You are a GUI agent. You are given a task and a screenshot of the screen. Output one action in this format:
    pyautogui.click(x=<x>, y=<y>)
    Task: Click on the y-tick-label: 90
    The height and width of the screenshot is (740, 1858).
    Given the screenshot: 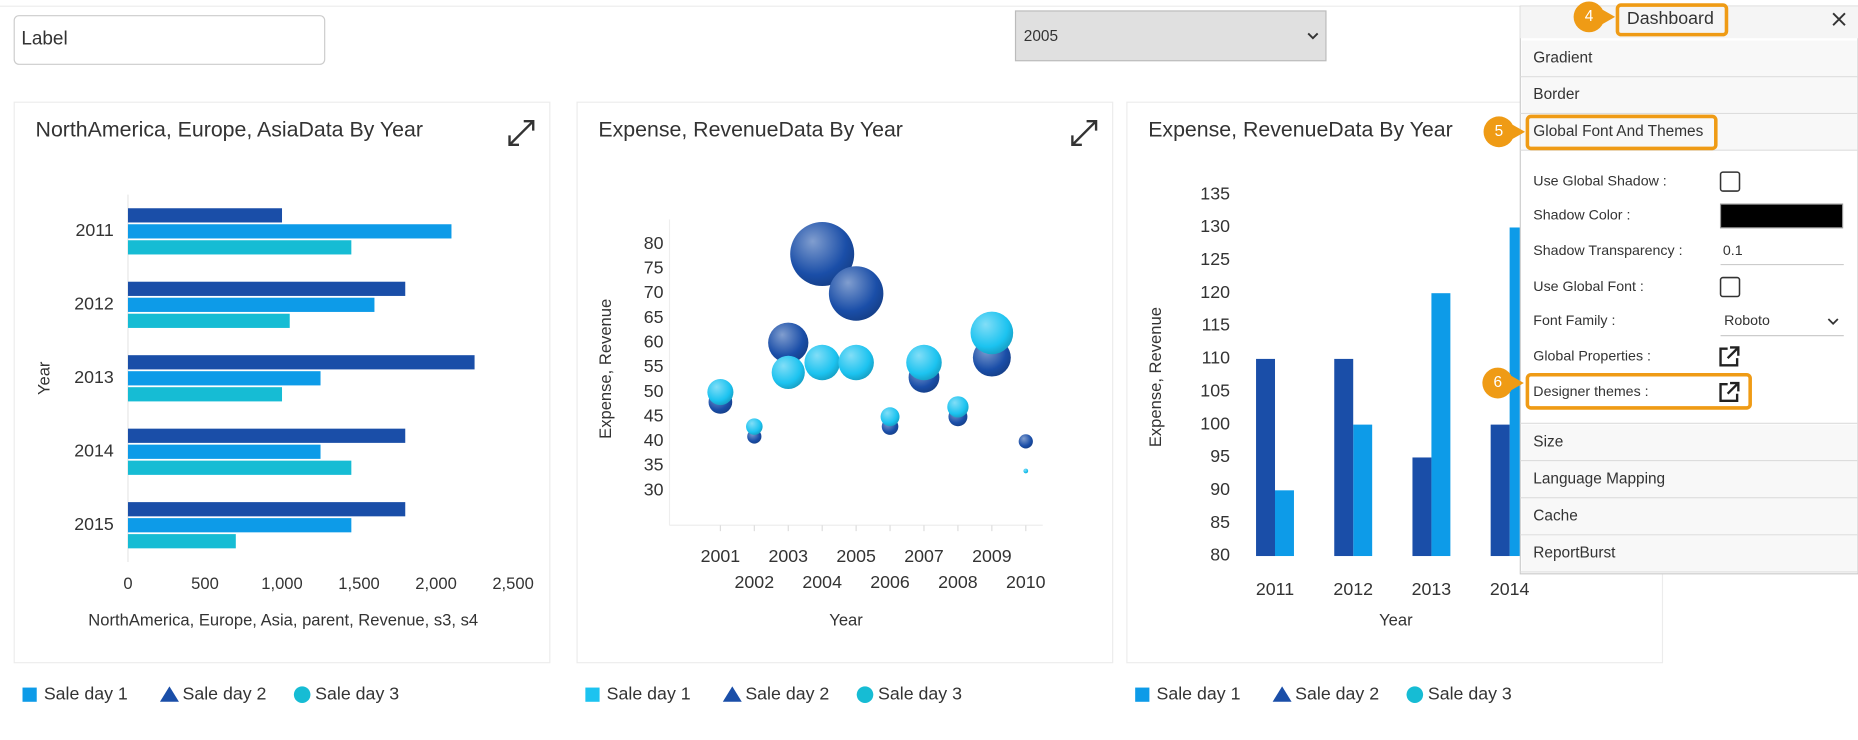 What is the action you would take?
    pyautogui.click(x=1220, y=489)
    